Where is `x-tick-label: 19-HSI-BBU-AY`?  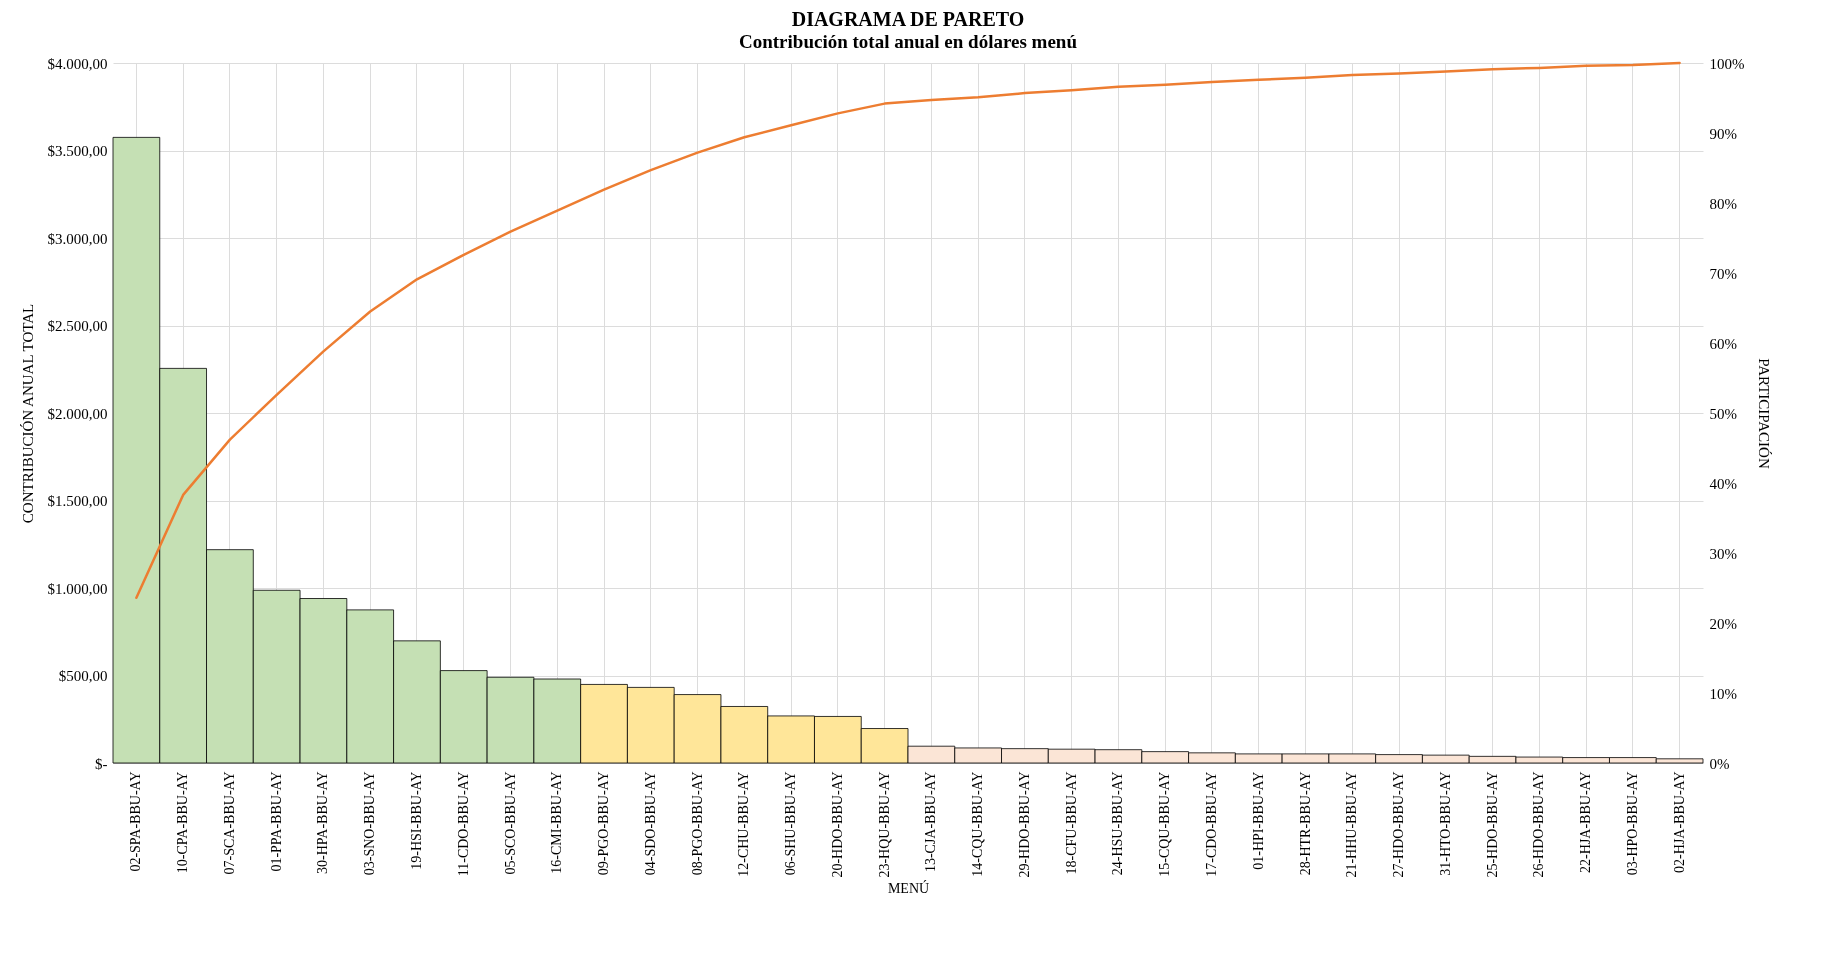 x-tick-label: 19-HSI-BBU-AY is located at coordinates (416, 820).